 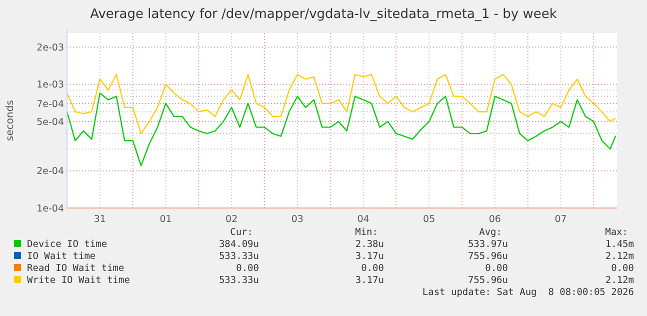 What do you see at coordinates (67, 244) in the screenshot?
I see `legend-label: Device IO time` at bounding box center [67, 244].